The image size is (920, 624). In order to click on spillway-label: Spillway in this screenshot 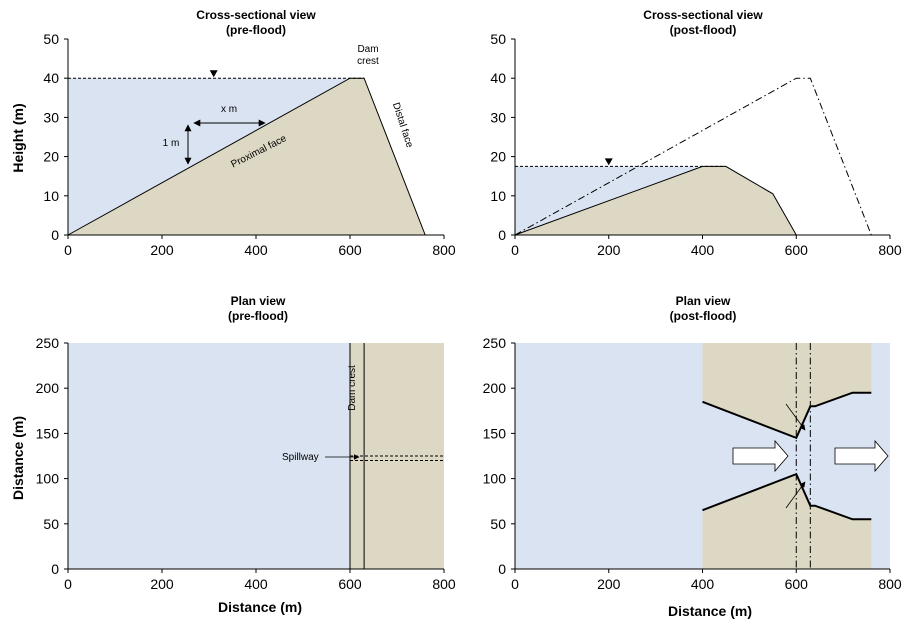, I will do `click(300, 457)`.